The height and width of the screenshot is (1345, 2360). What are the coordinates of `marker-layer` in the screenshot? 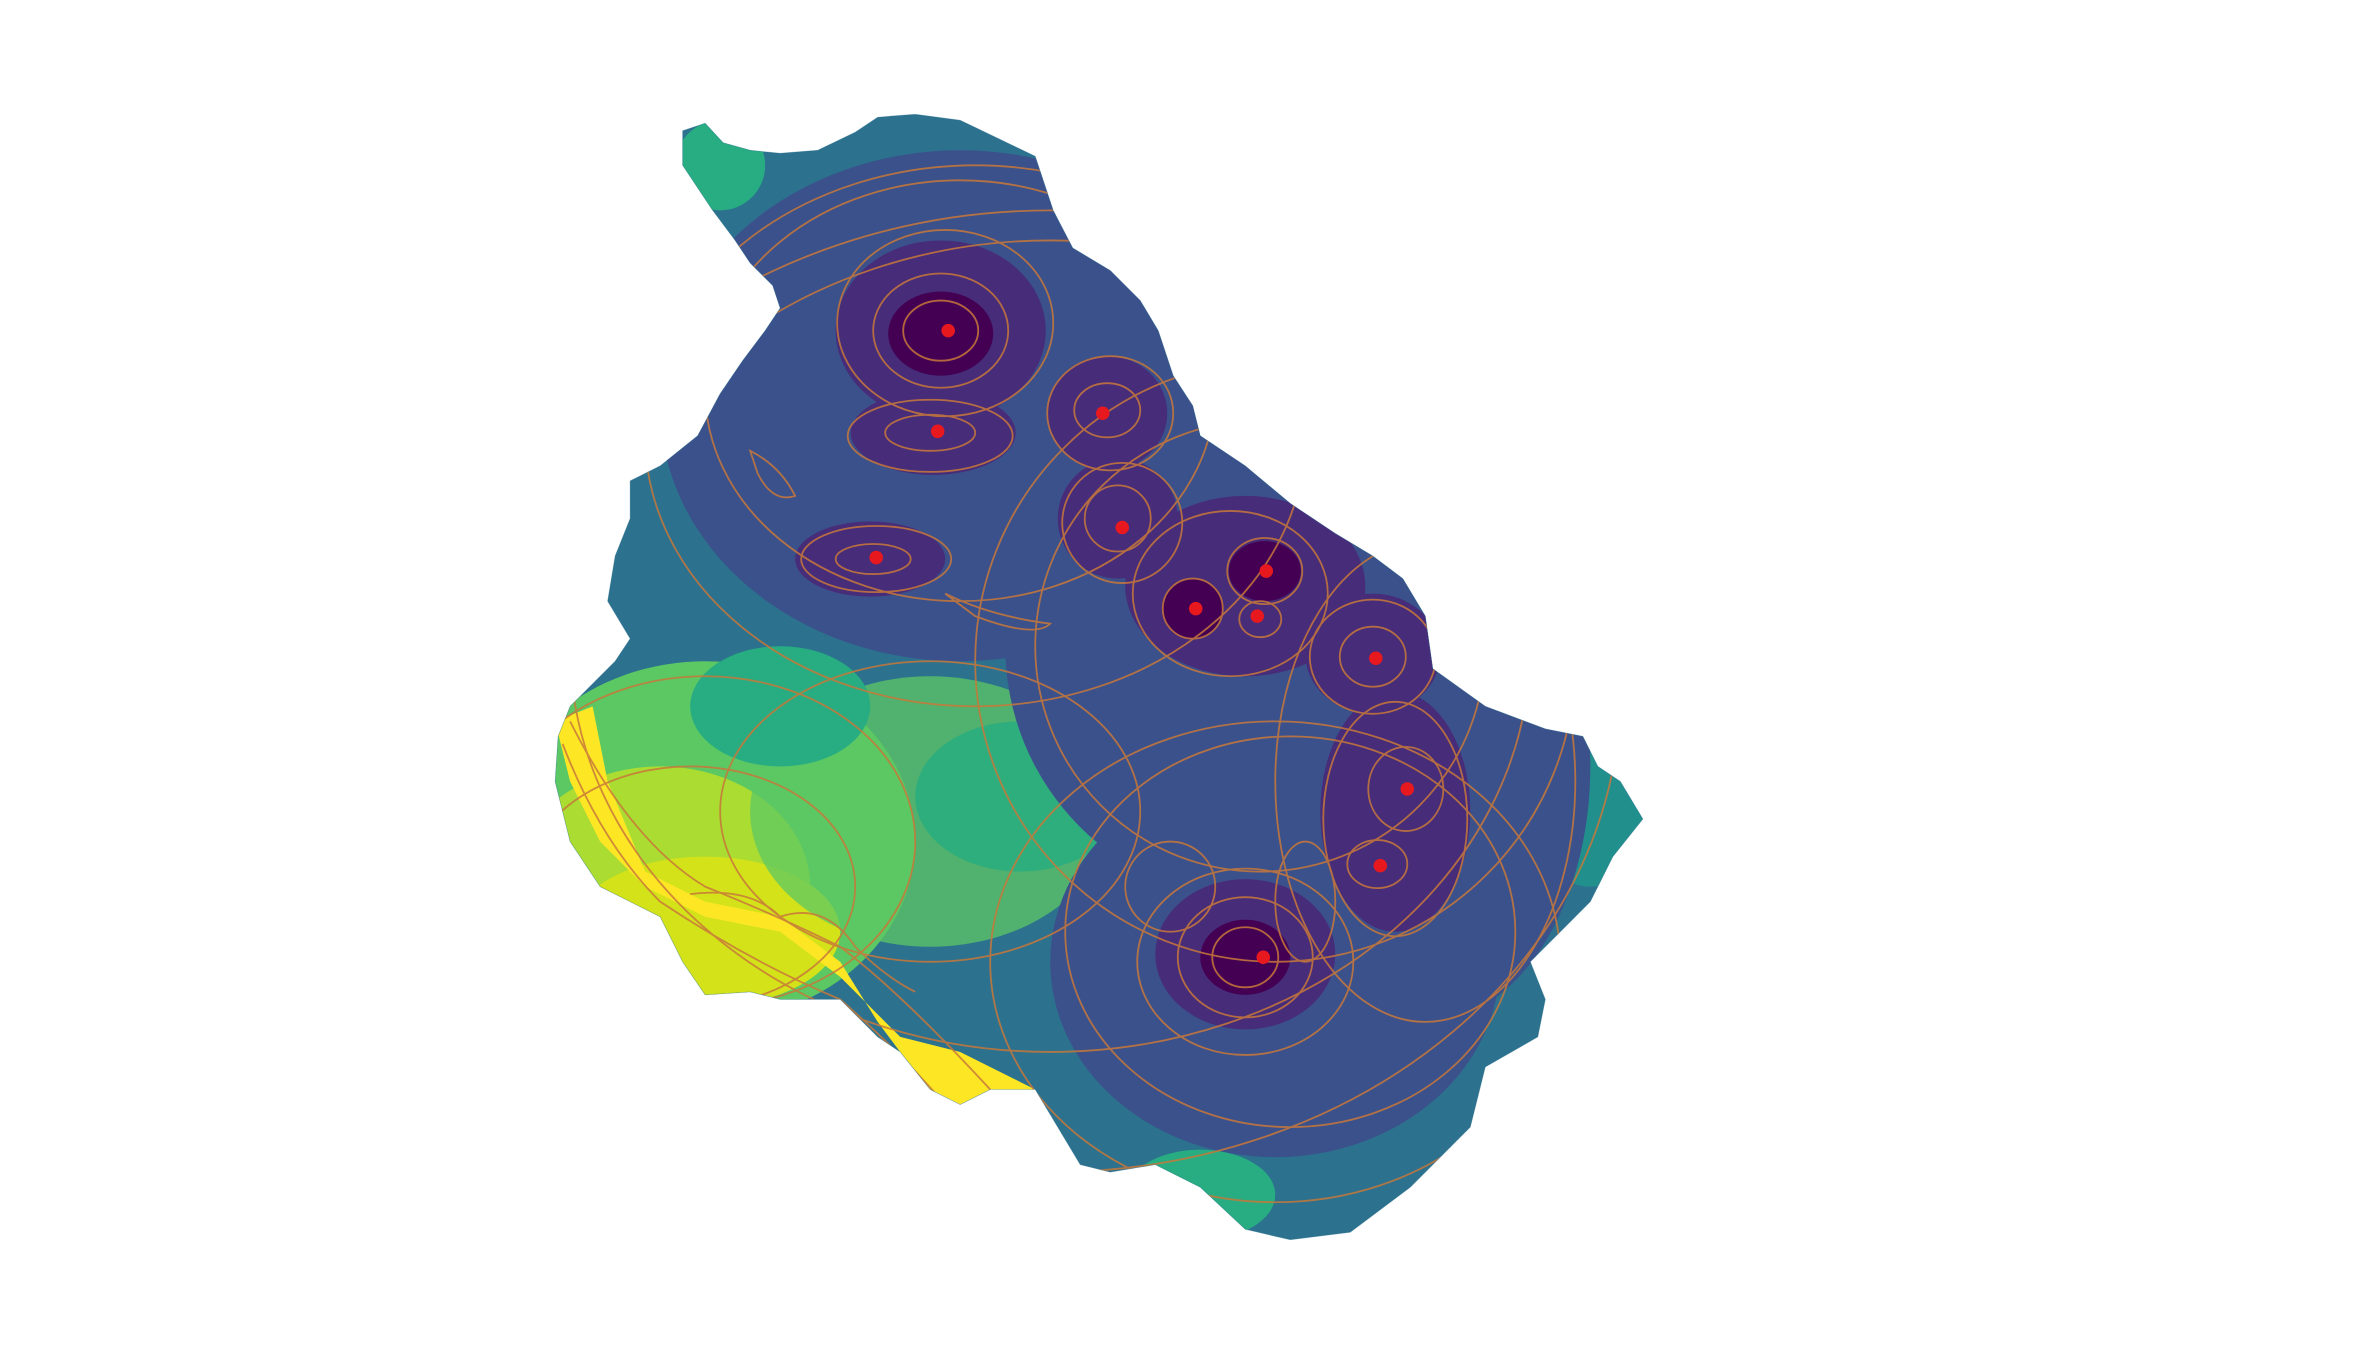 It's located at (1142, 644).